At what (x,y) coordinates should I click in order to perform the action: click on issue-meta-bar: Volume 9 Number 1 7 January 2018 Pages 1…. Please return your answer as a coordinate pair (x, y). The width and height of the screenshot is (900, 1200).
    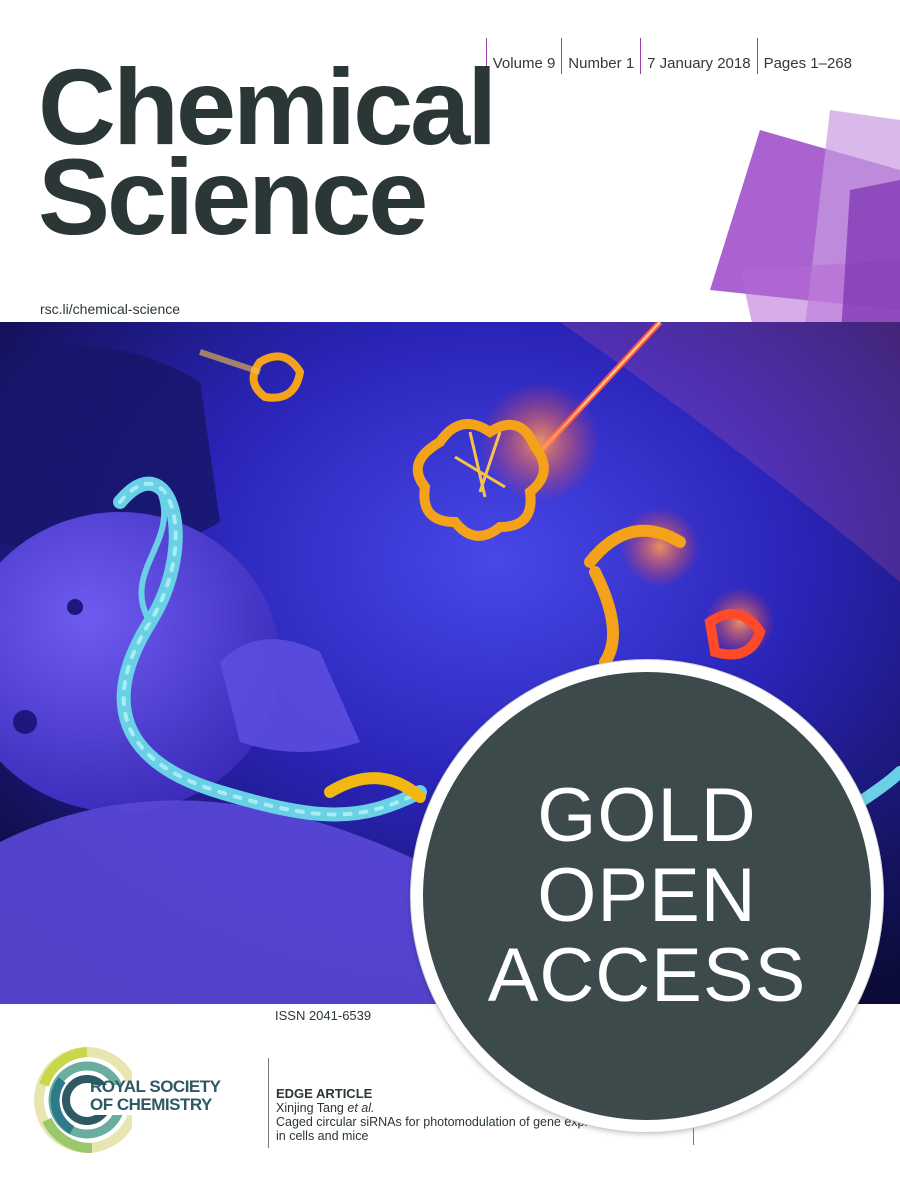
    Looking at the image, I should click on (671, 56).